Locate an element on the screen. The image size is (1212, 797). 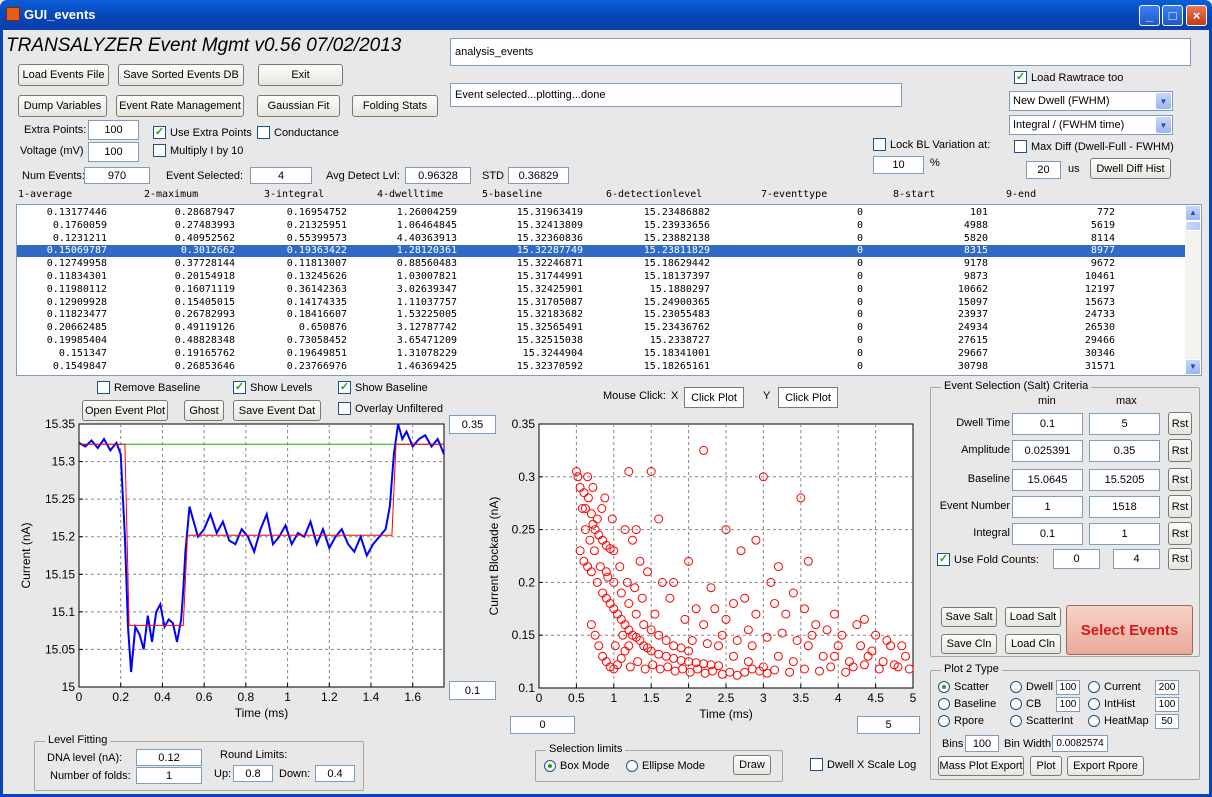
use-fold-counts-checkbox: ✓ Use Fold Counts: is located at coordinates (988, 559).